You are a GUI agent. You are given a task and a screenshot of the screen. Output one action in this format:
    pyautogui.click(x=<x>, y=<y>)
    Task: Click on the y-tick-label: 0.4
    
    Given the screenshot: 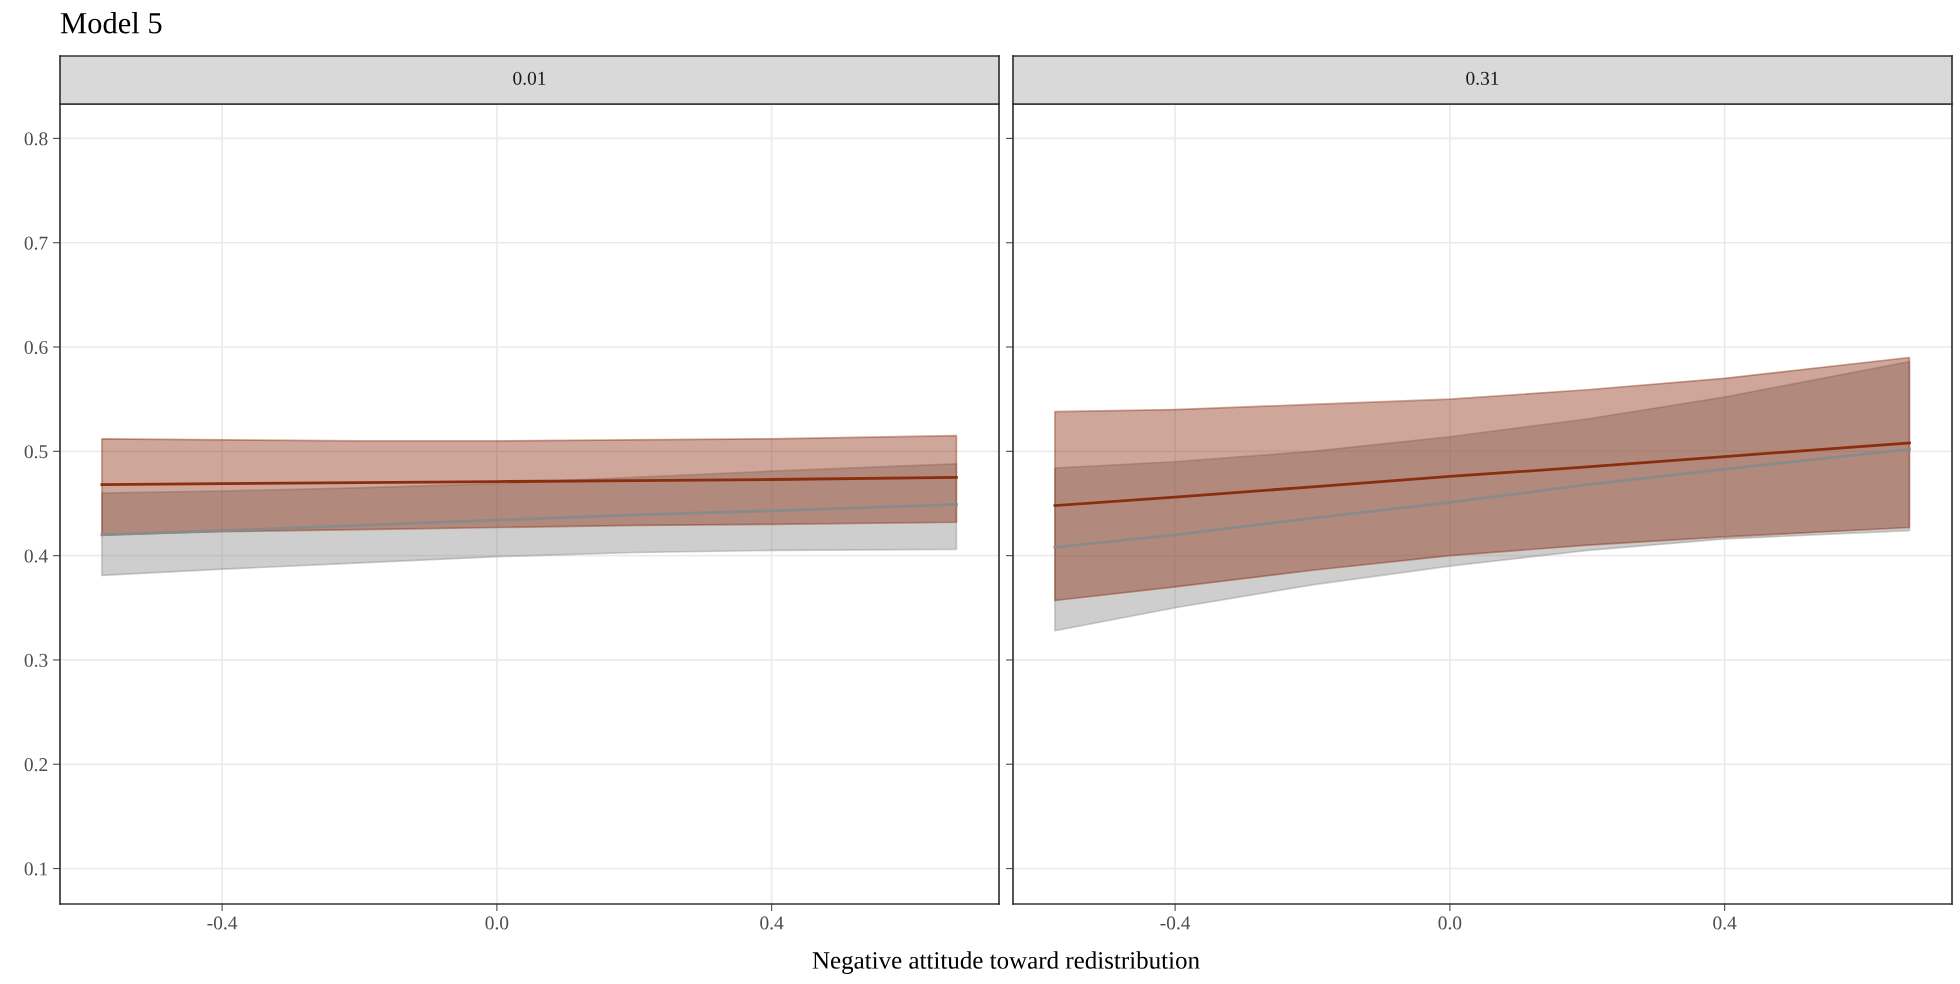 What is the action you would take?
    pyautogui.click(x=36, y=556)
    